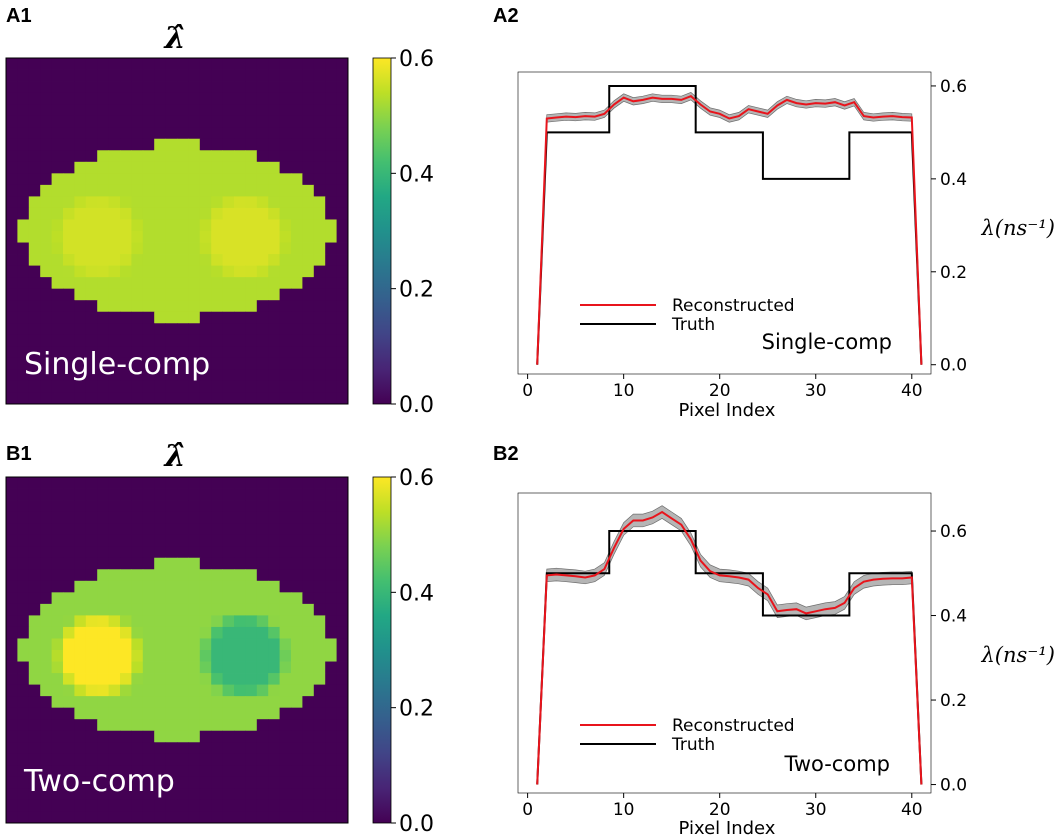 The image size is (1059, 839). Describe the element at coordinates (416, 478) in the screenshot. I see `colorbar-tick-label: 0.6` at that location.